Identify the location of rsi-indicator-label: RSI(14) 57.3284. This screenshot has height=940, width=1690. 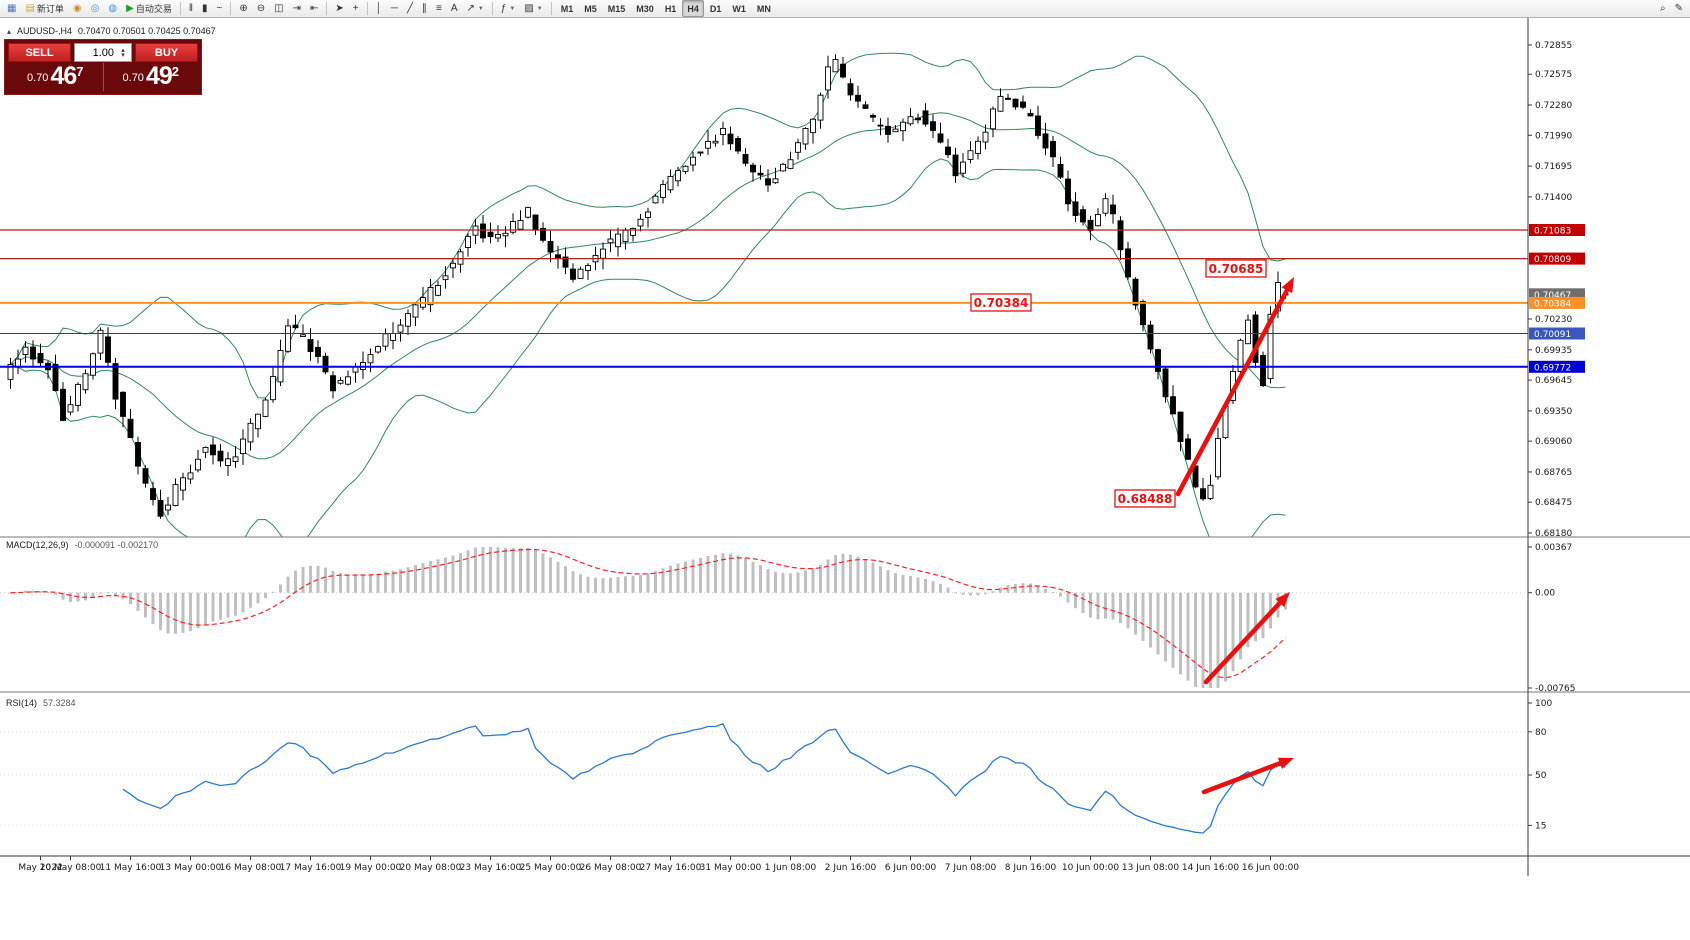
(41, 703).